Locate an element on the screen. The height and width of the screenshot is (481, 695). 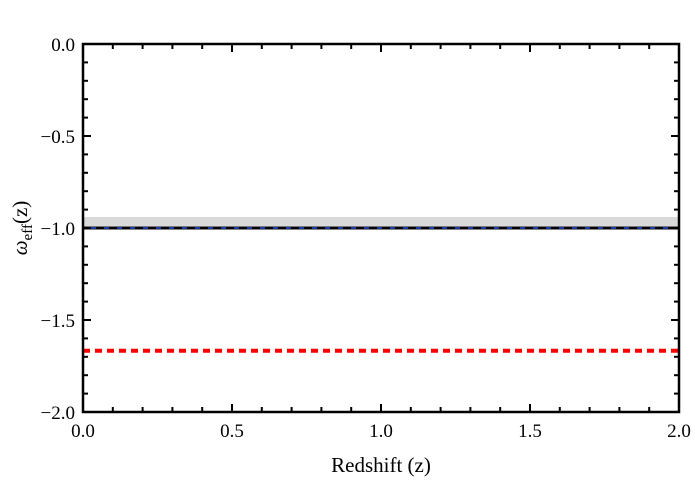
y-tick-labels: 0.0 −0.5 −1.0 −1.5 −2.0 is located at coordinates (58, 229).